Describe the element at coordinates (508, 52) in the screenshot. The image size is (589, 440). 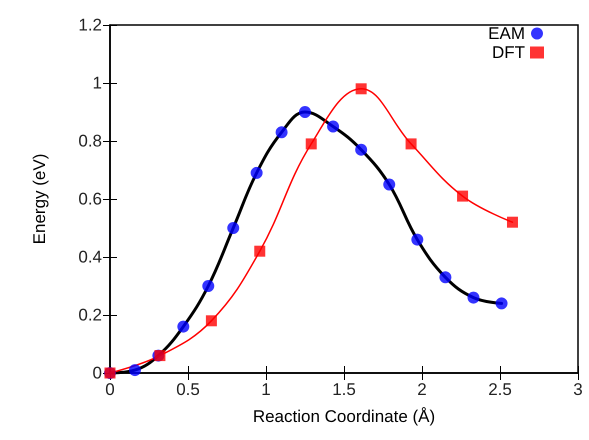
I see `legend-label: DFT` at that location.